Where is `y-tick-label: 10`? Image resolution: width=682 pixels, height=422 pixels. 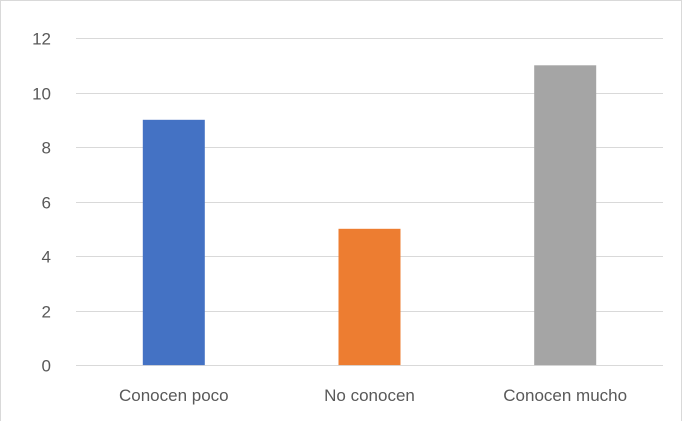
y-tick-label: 10 is located at coordinates (41, 94).